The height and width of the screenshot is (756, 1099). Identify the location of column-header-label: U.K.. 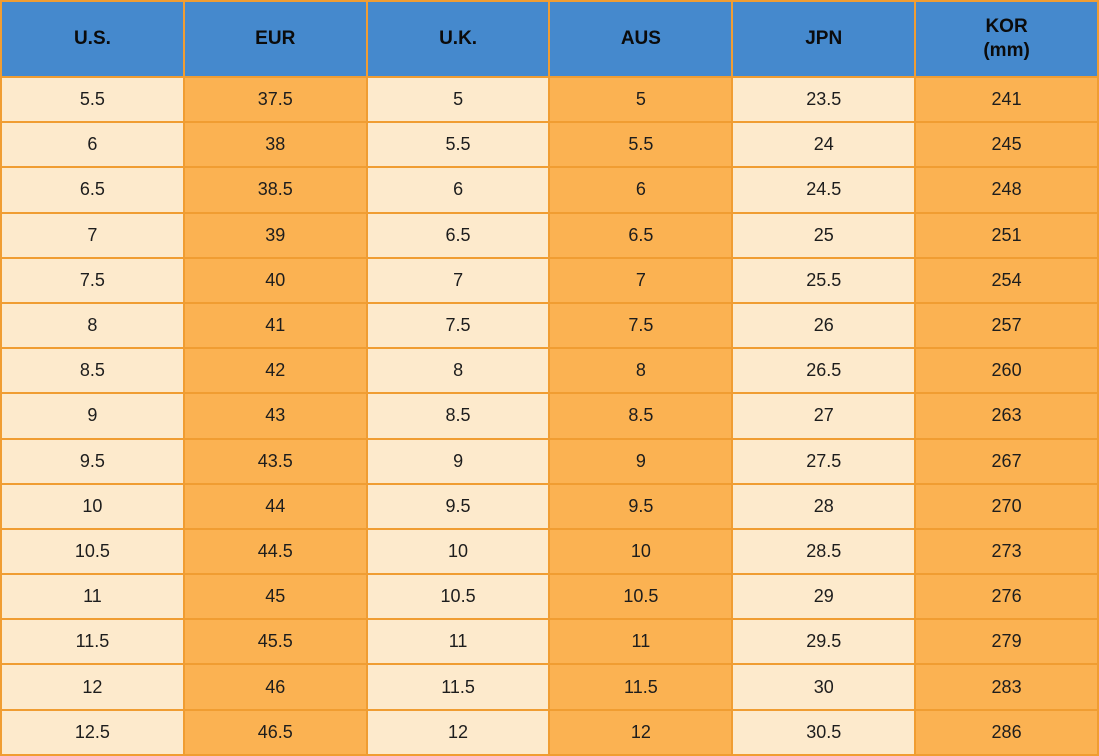
(458, 38).